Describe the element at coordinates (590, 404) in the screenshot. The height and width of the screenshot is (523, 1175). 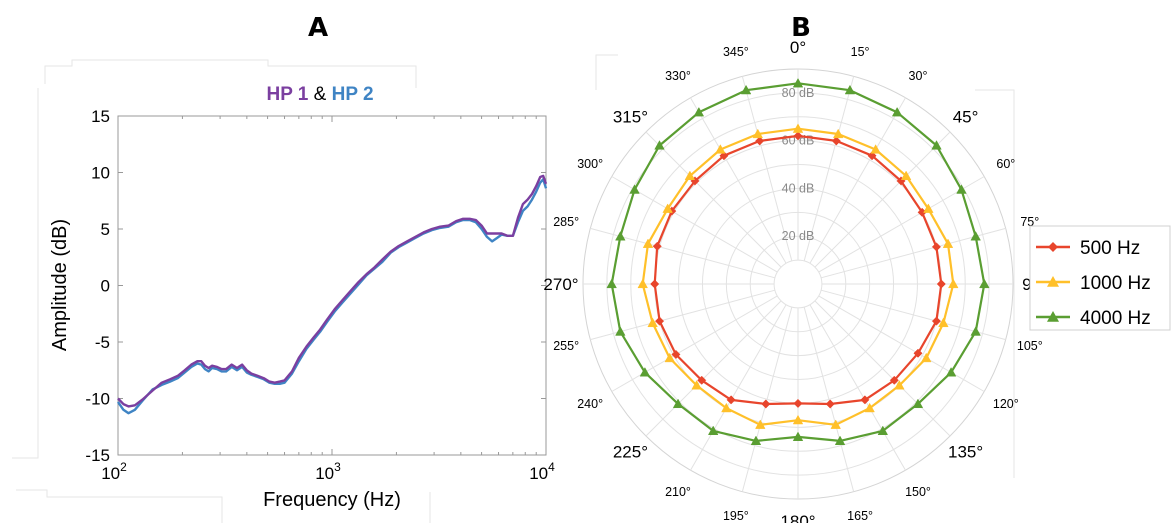
I see `angle-label: 240°` at that location.